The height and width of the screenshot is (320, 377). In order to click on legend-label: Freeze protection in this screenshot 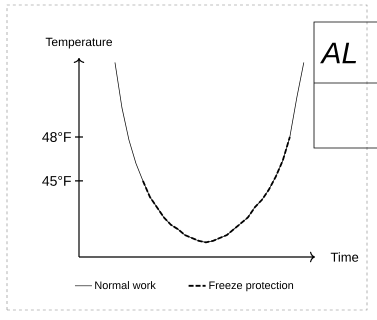, I will do `click(251, 286)`.